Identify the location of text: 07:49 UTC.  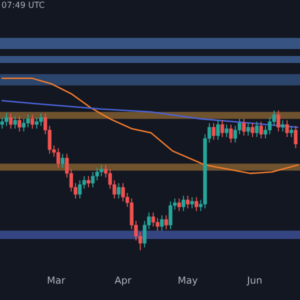
(23, 5).